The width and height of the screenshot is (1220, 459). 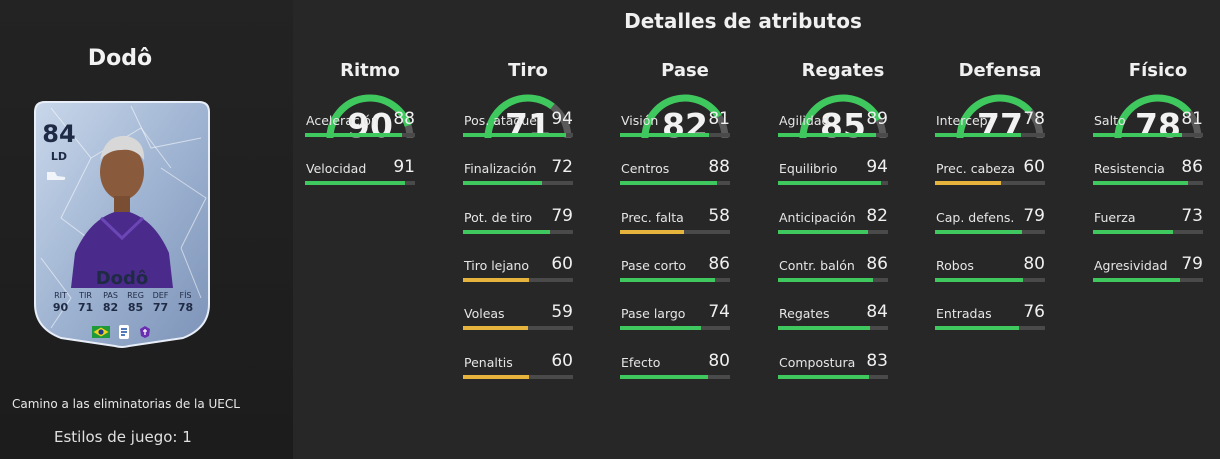 What do you see at coordinates (719, 360) in the screenshot?
I see `attribute-value: 80` at bounding box center [719, 360].